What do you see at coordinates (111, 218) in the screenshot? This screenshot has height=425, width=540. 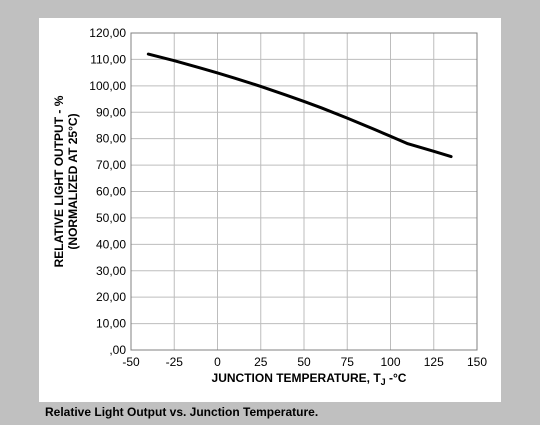 I see `y-tick-label: 50,00` at bounding box center [111, 218].